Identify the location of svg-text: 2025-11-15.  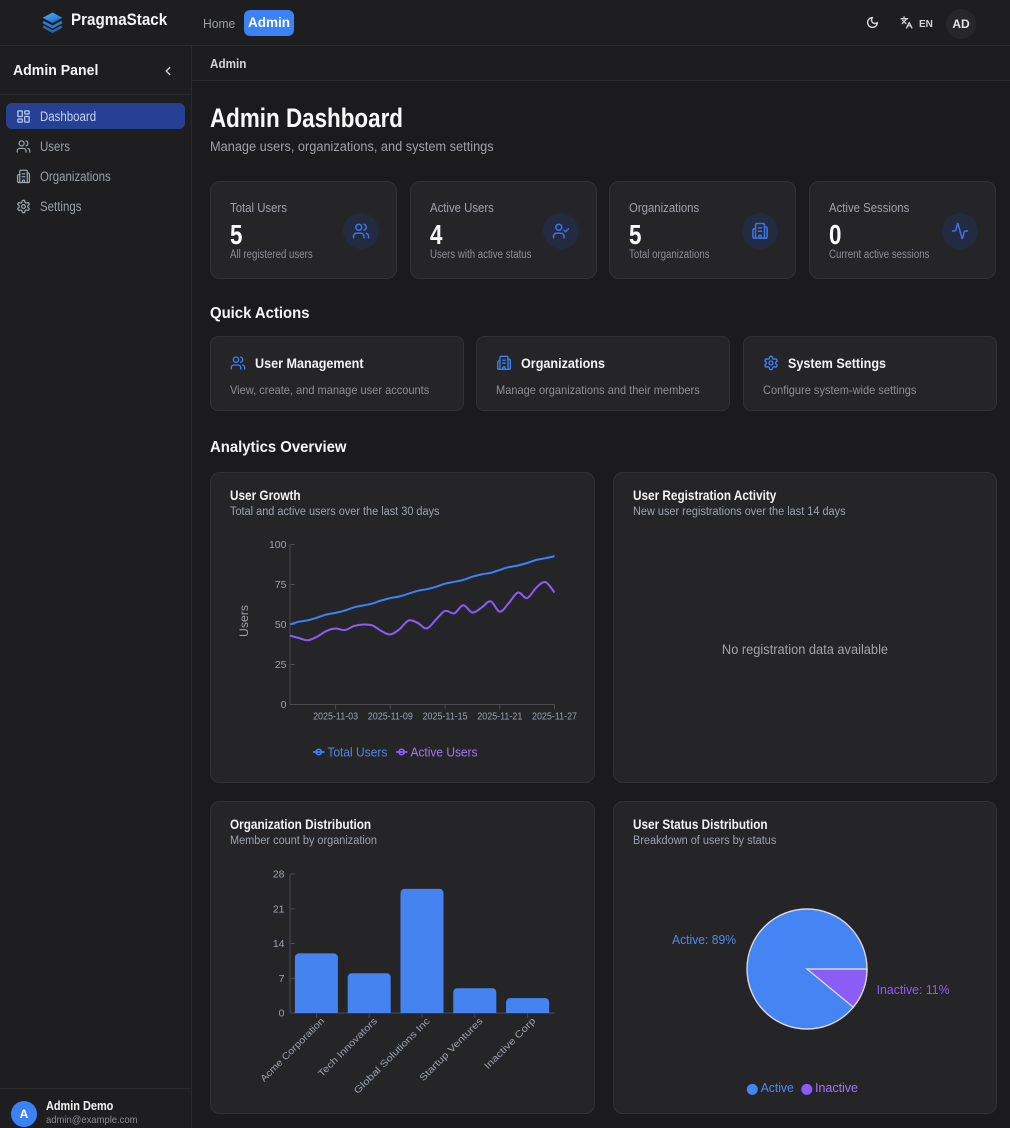
(445, 717).